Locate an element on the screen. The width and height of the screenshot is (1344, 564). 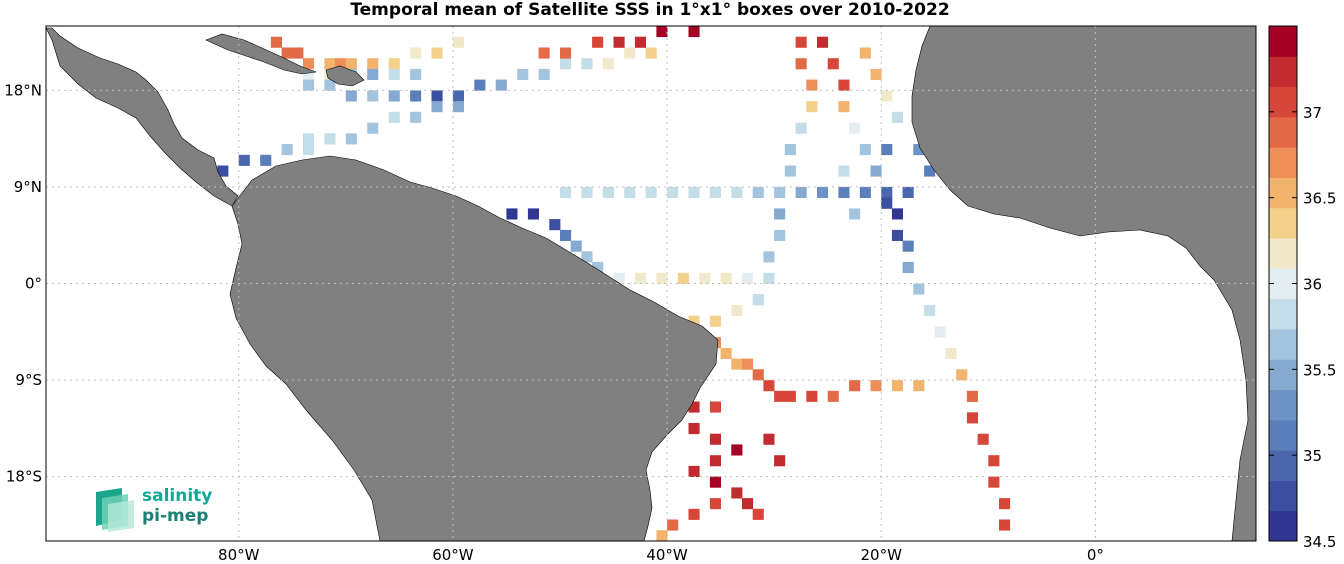
latitude-label: 9°S is located at coordinates (28, 380).